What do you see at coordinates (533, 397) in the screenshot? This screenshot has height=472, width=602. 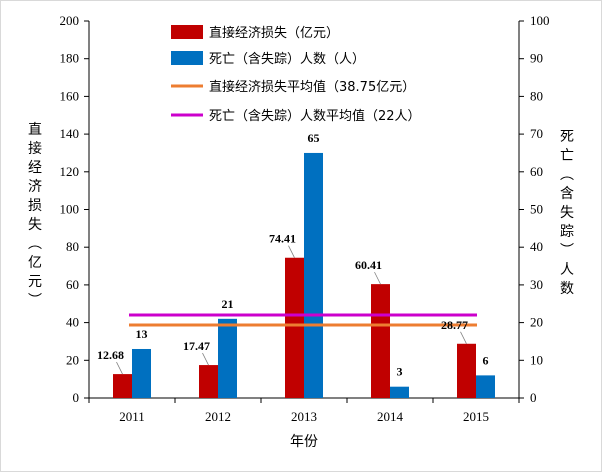 I see `right-tick-label: 0` at bounding box center [533, 397].